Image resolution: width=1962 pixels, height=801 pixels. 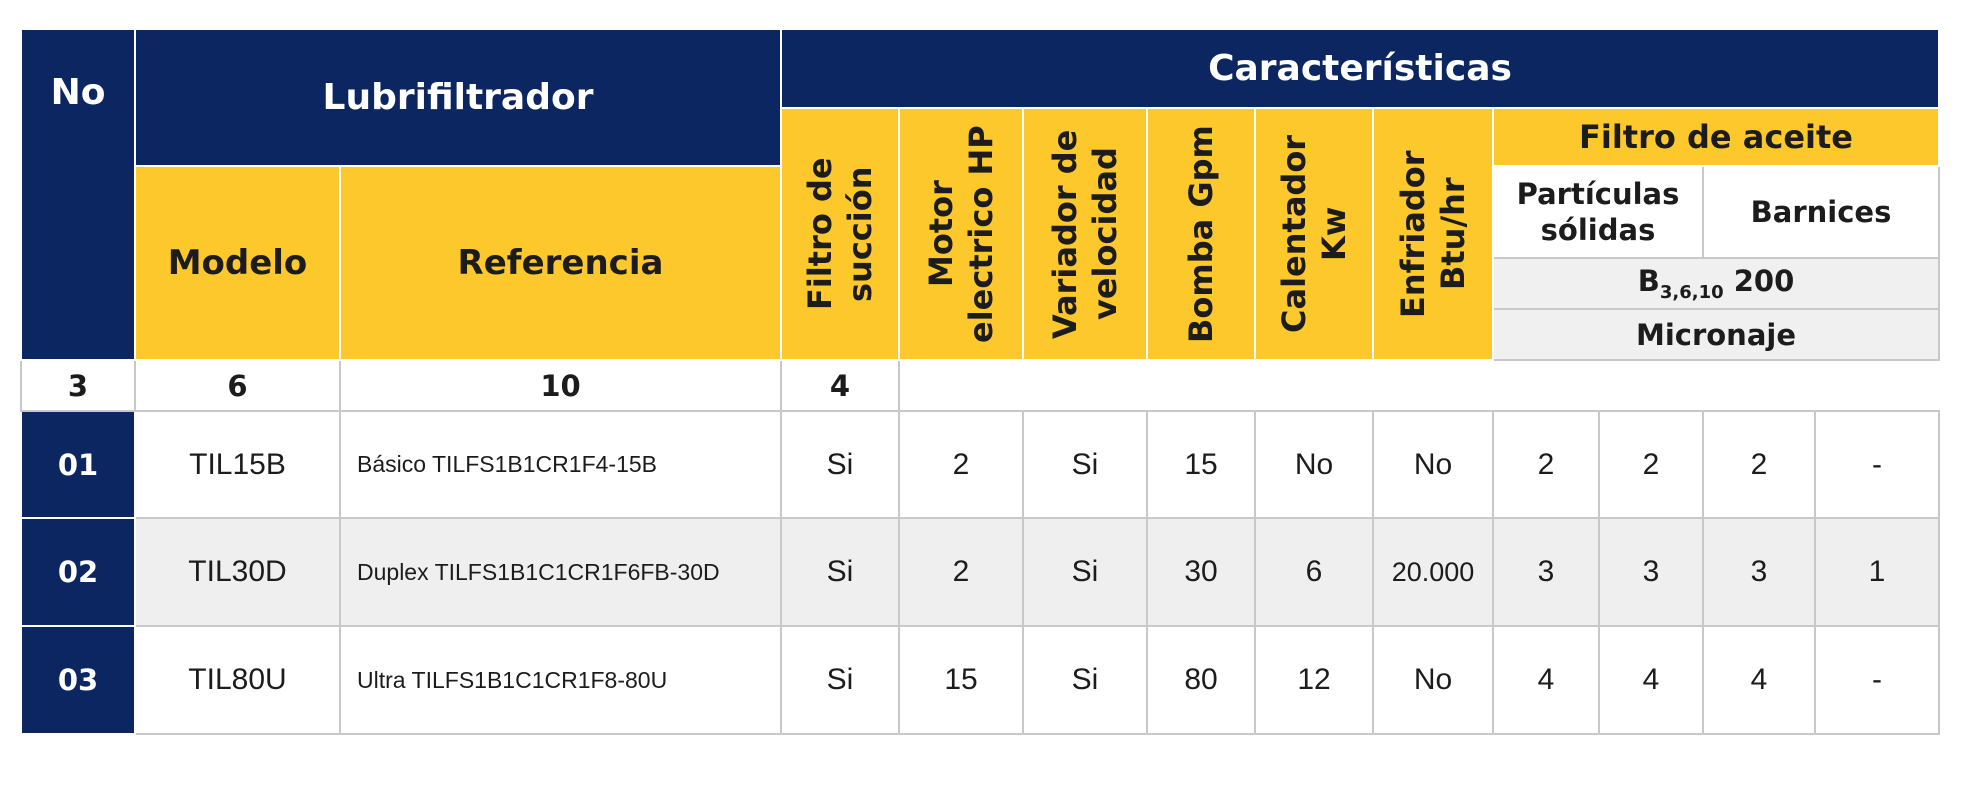 I want to click on modelo-cell: TIL30D, so click(x=237, y=572).